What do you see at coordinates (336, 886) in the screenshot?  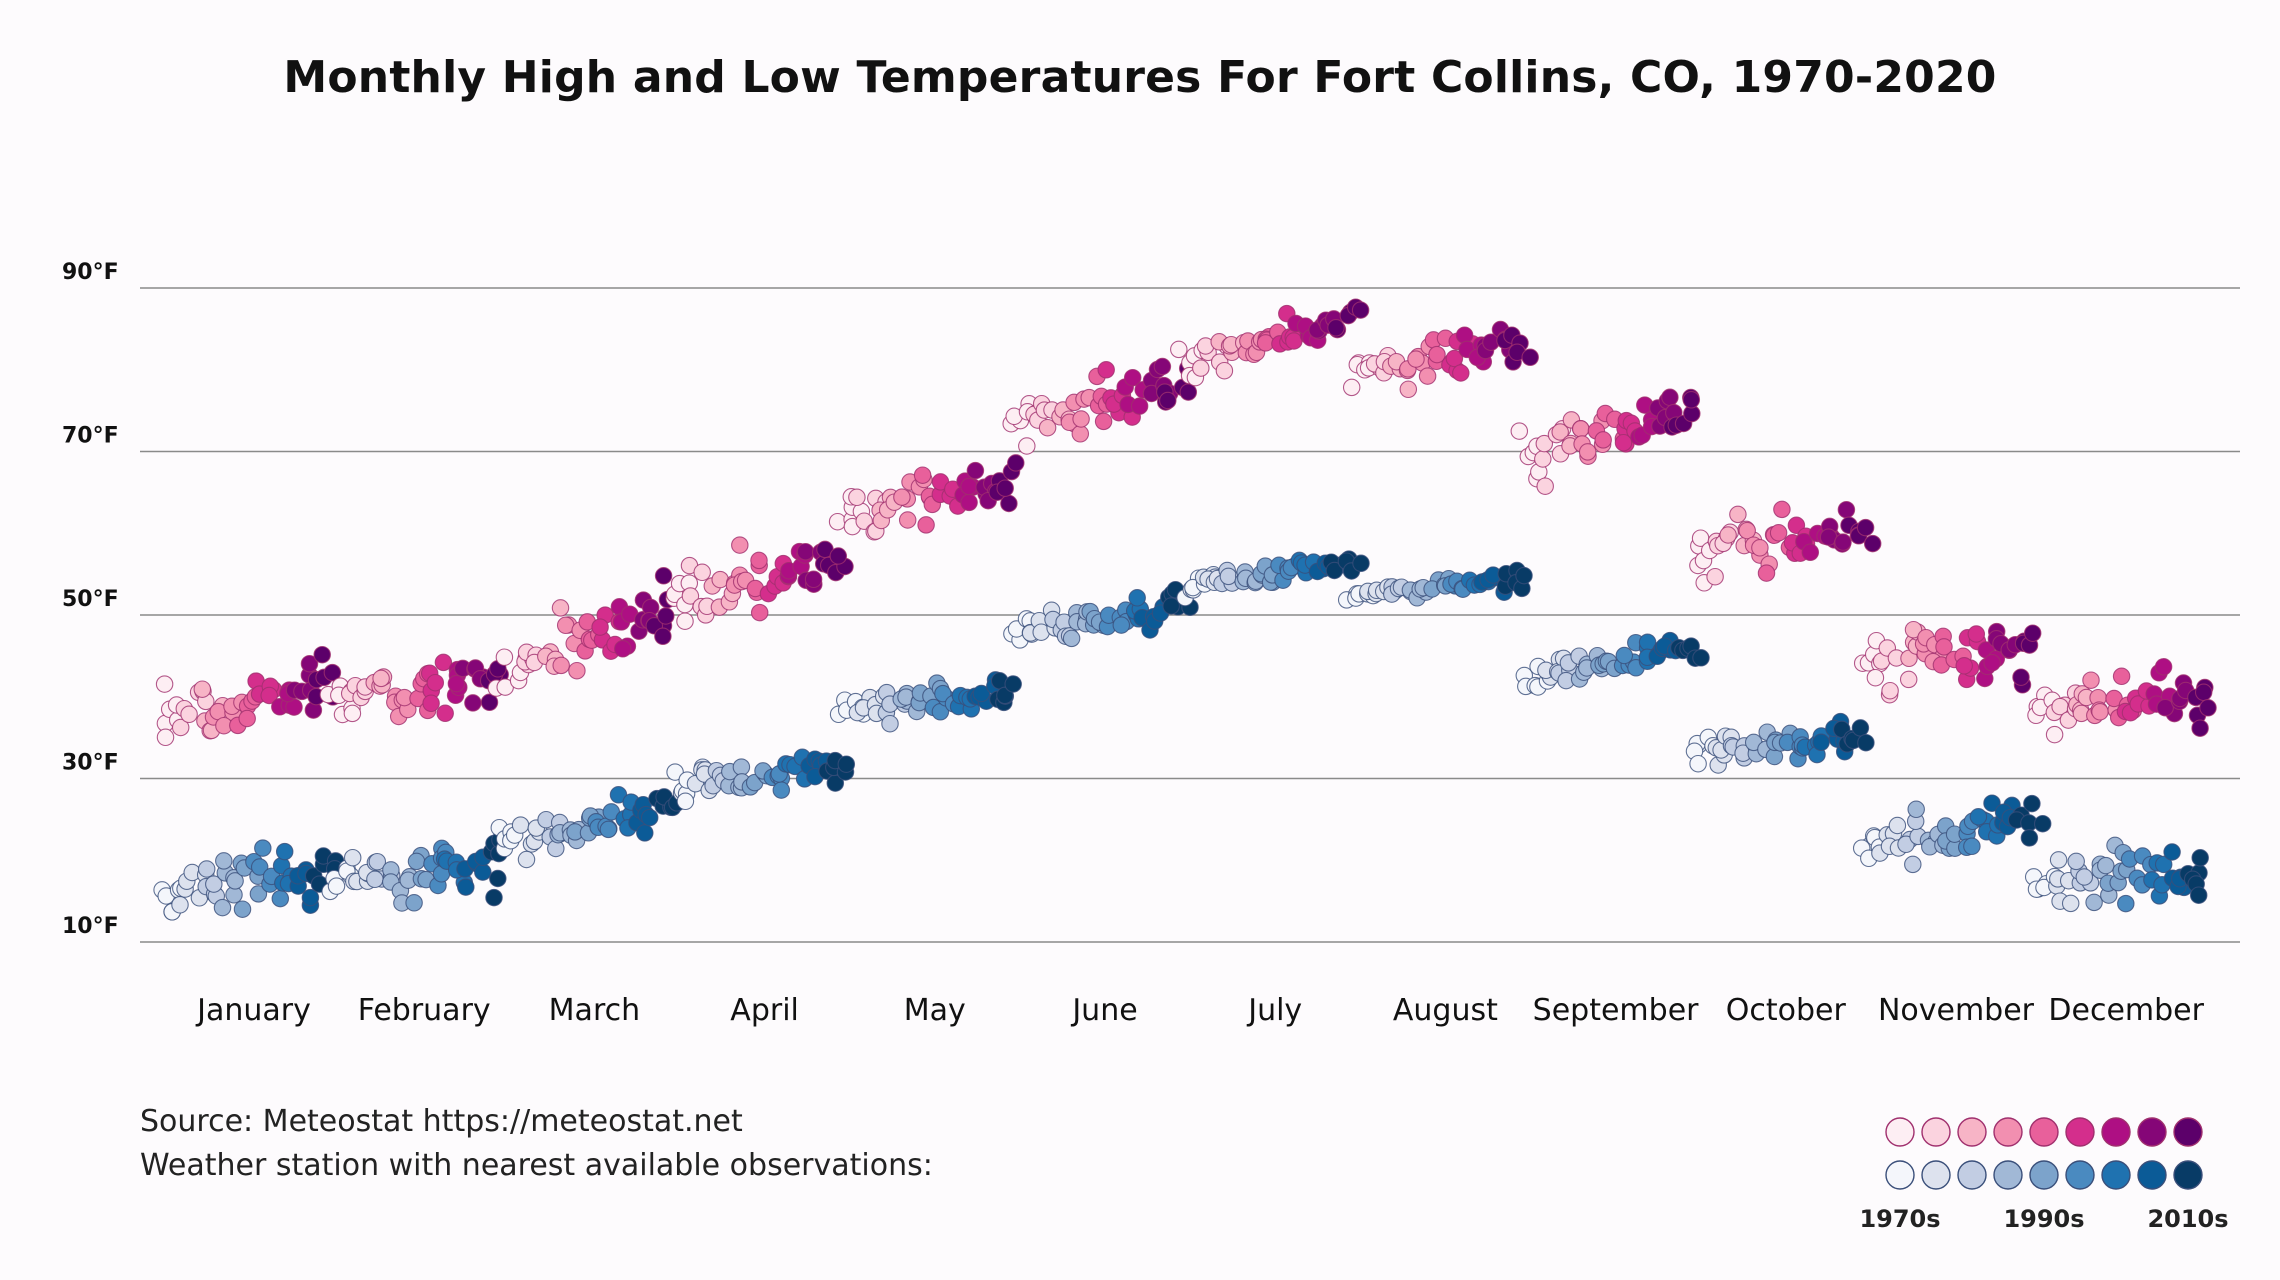 I see `point-low-february-1972` at bounding box center [336, 886].